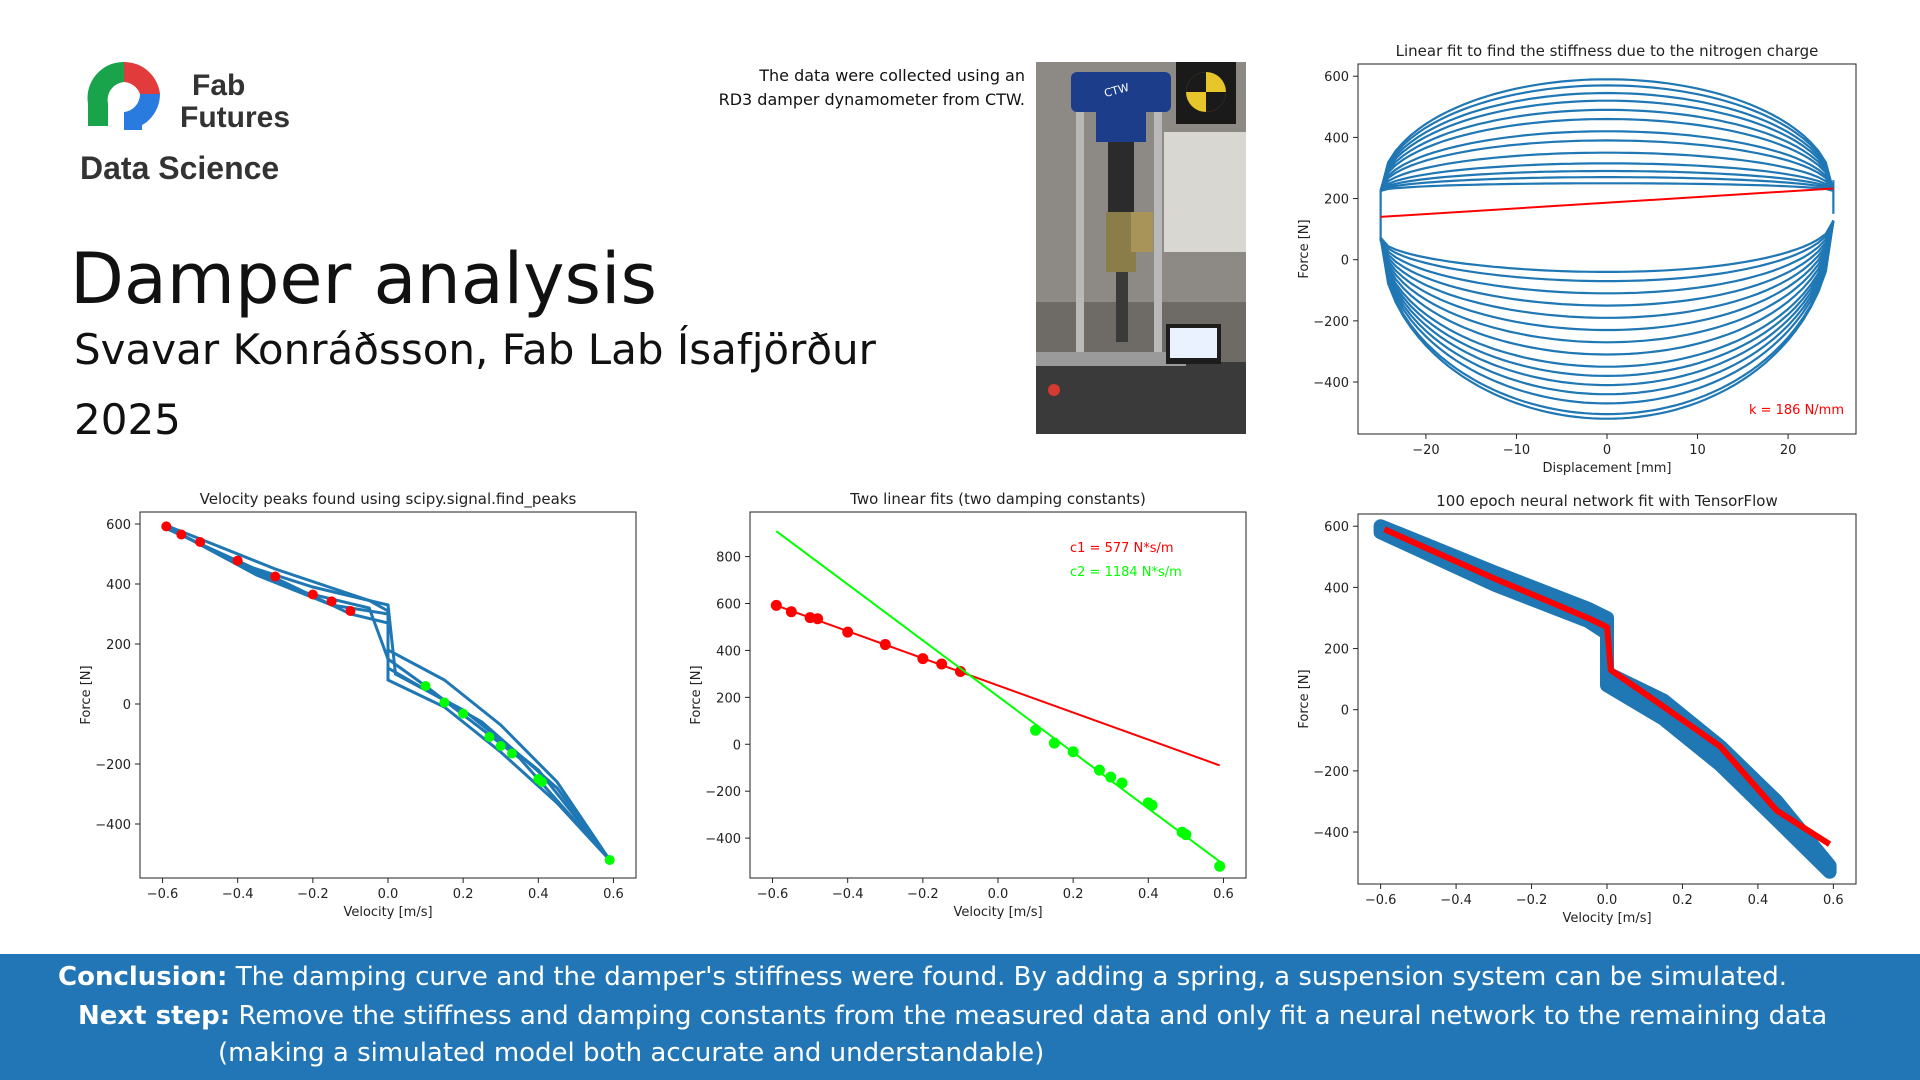  Describe the element at coordinates (1126, 572) in the screenshot. I see `damping-constant-label: c2 = 1184 N*s/m` at that location.